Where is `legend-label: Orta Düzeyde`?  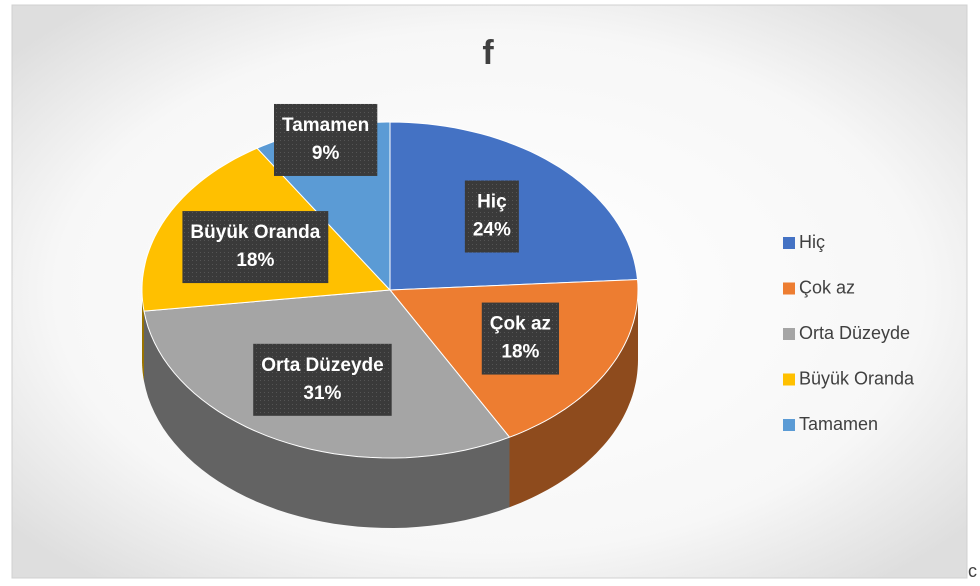
legend-label: Orta Düzeyde is located at coordinates (854, 333).